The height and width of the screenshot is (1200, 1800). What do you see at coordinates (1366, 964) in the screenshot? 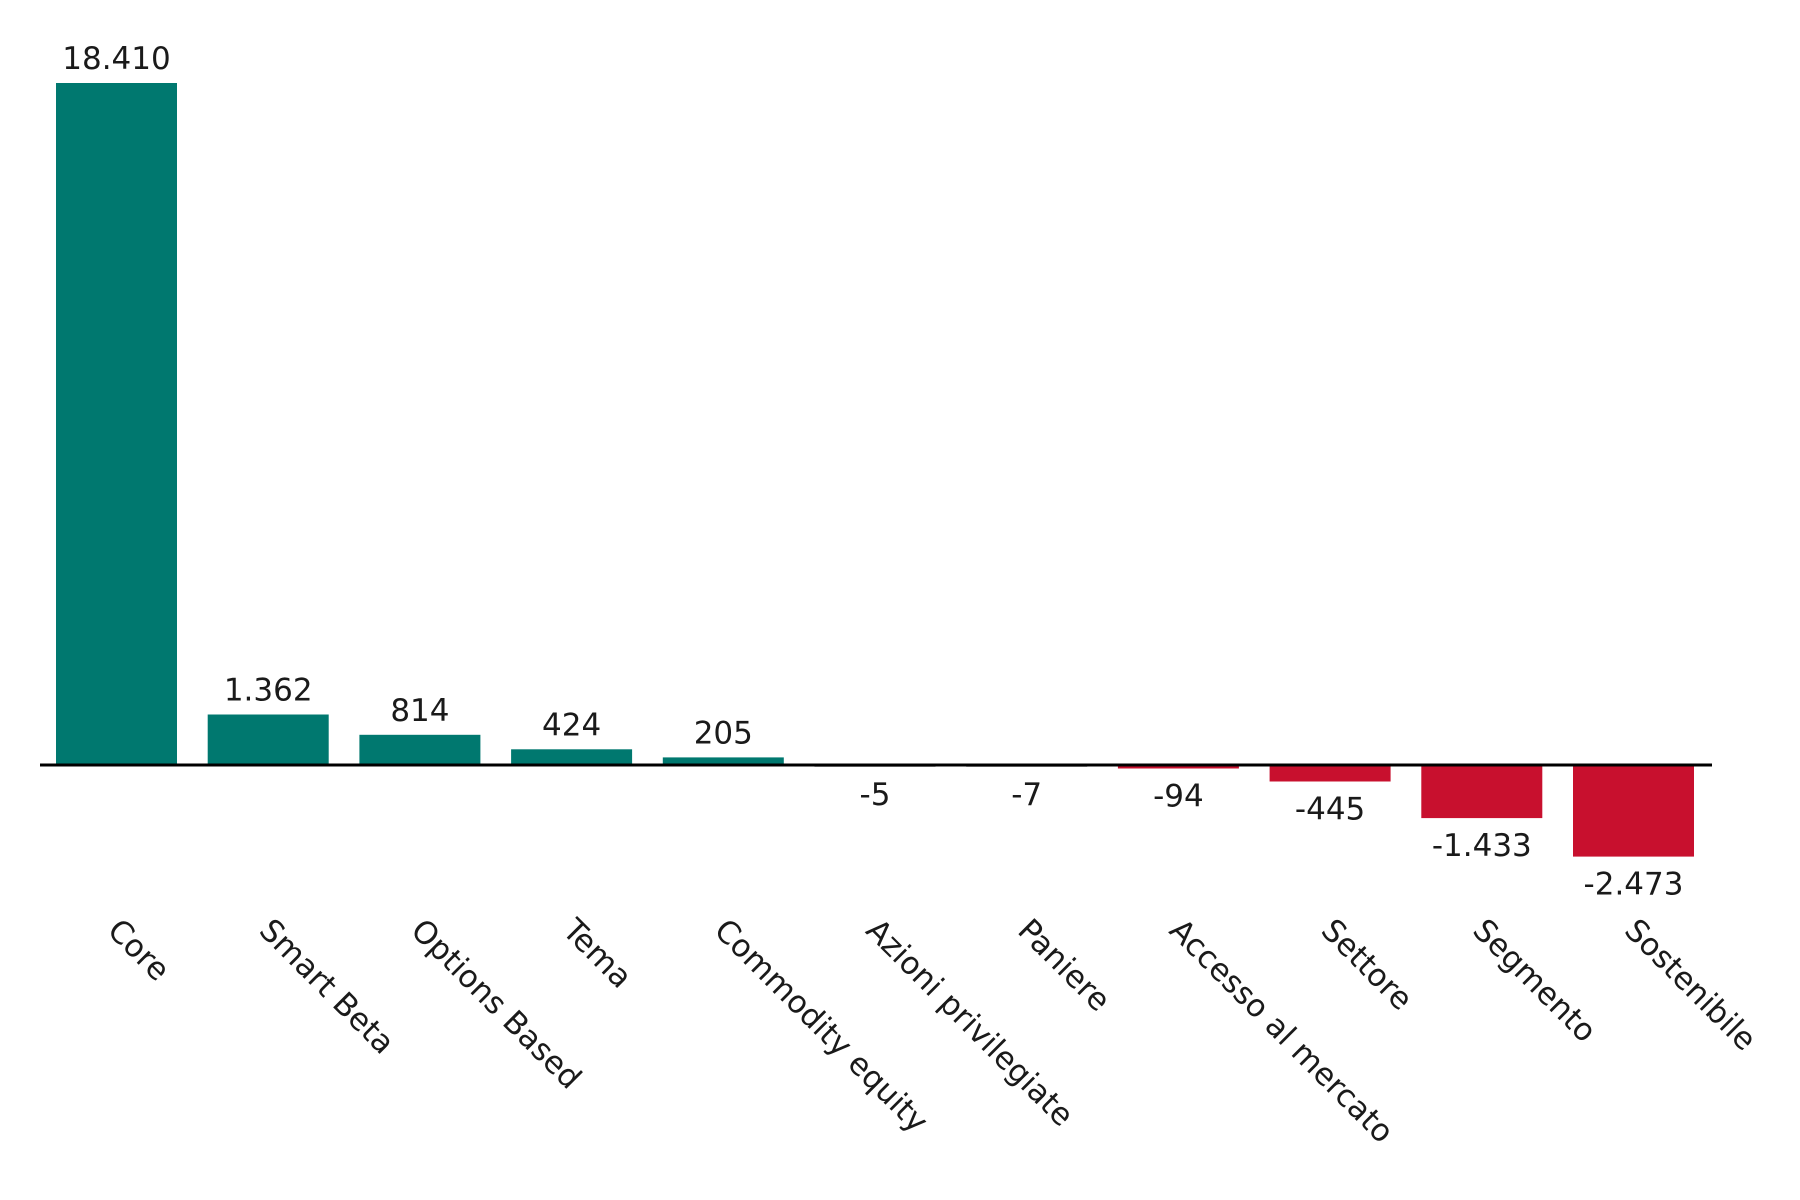
I see `category-label-settore: Settore` at bounding box center [1366, 964].